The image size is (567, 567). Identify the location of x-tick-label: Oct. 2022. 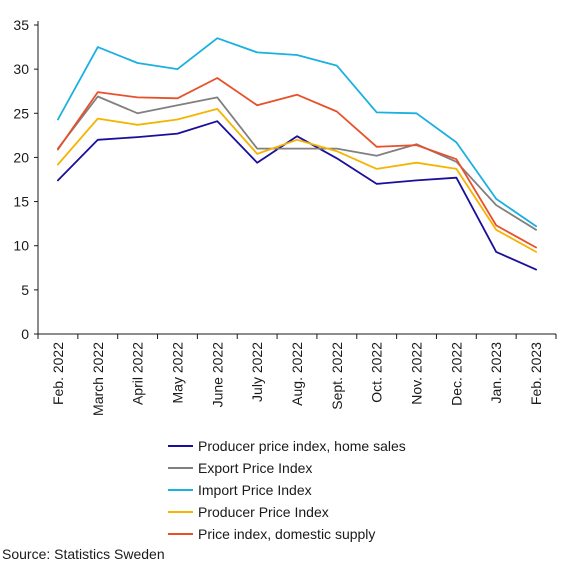
(377, 372).